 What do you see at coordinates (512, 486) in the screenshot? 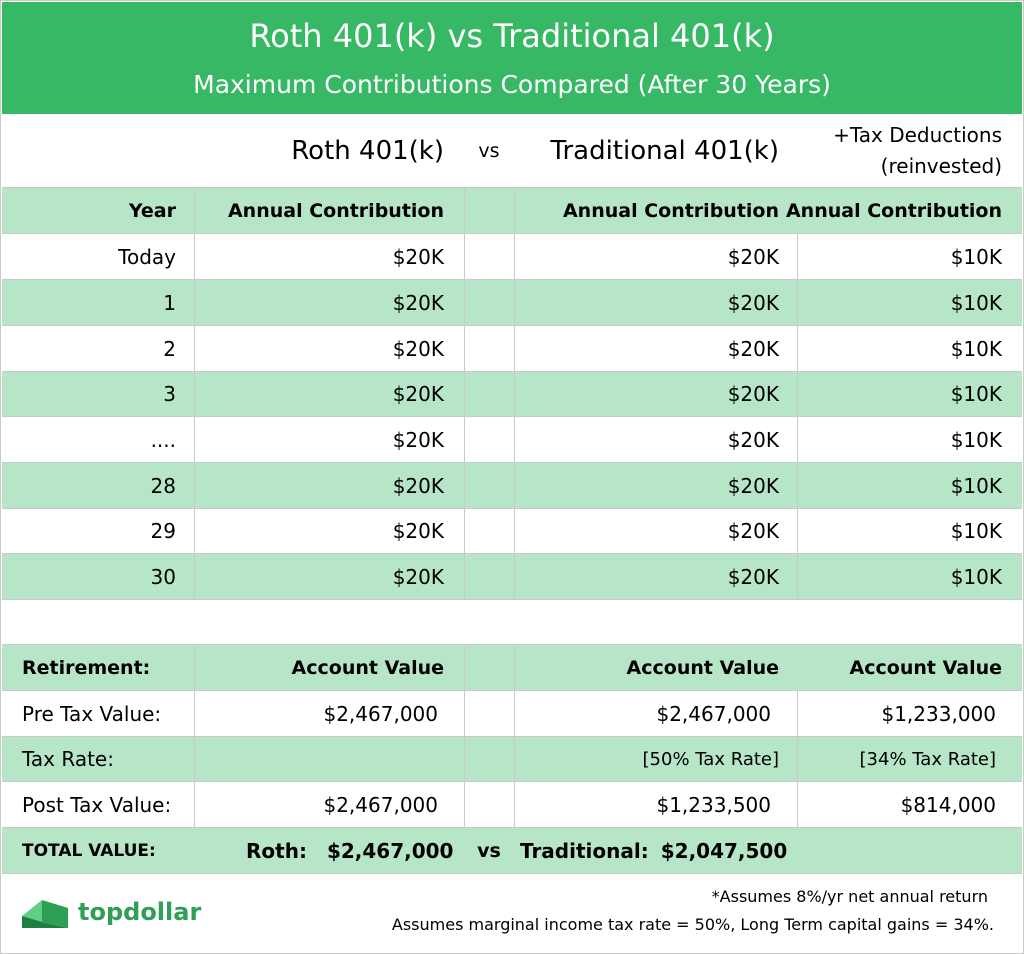
I see `table-row: 28 $20K $20K $10K` at bounding box center [512, 486].